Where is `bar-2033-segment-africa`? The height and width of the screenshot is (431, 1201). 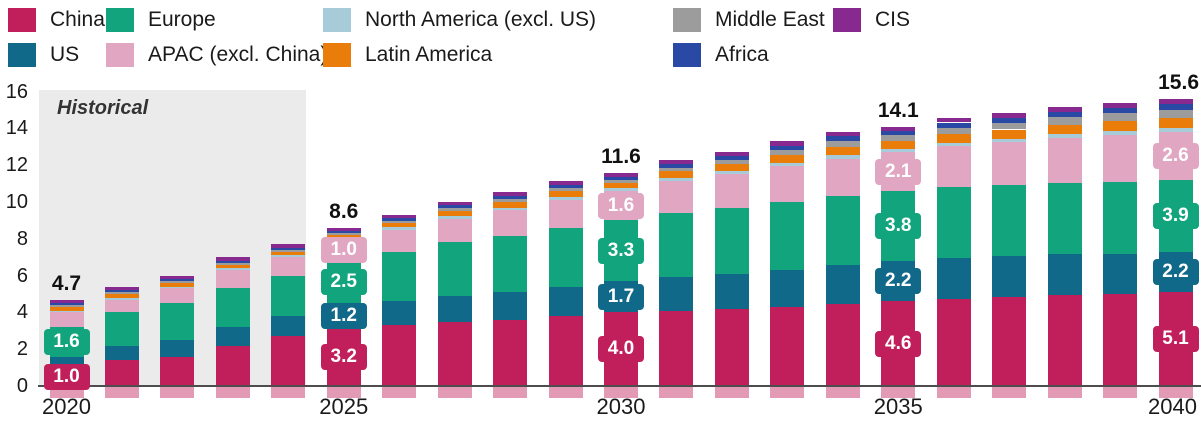 bar-2033-segment-africa is located at coordinates (787, 148).